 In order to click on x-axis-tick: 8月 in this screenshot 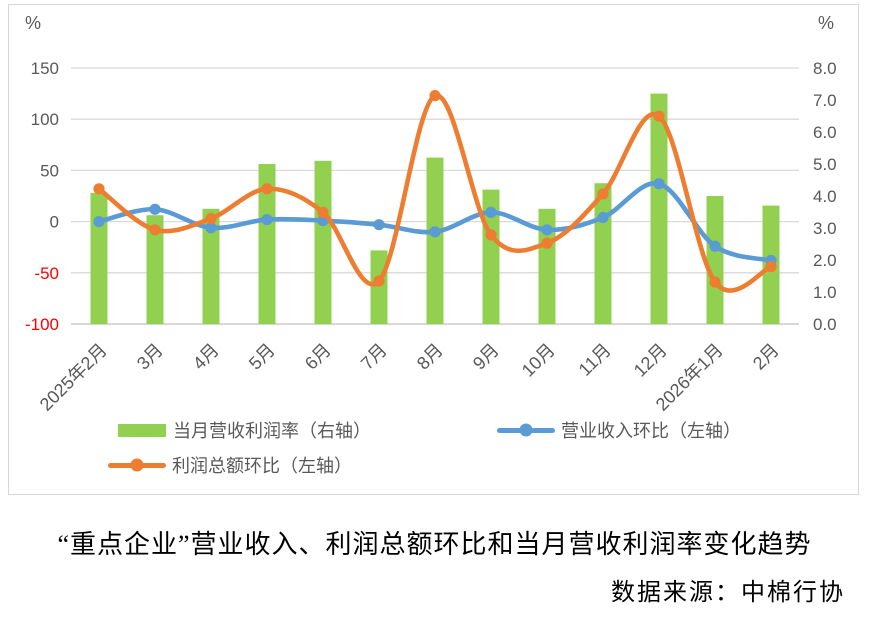, I will do `click(430, 357)`.